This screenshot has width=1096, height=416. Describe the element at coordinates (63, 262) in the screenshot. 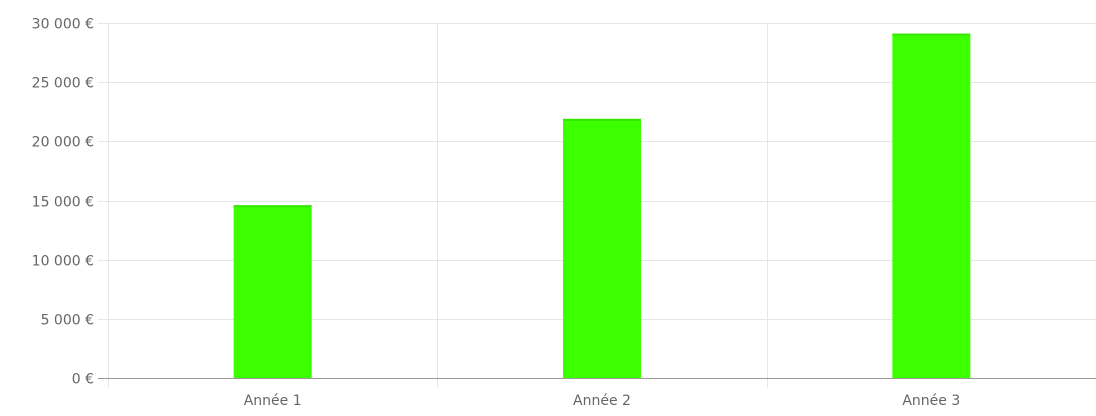

I see `y-tick-label: 10 000 €` at that location.